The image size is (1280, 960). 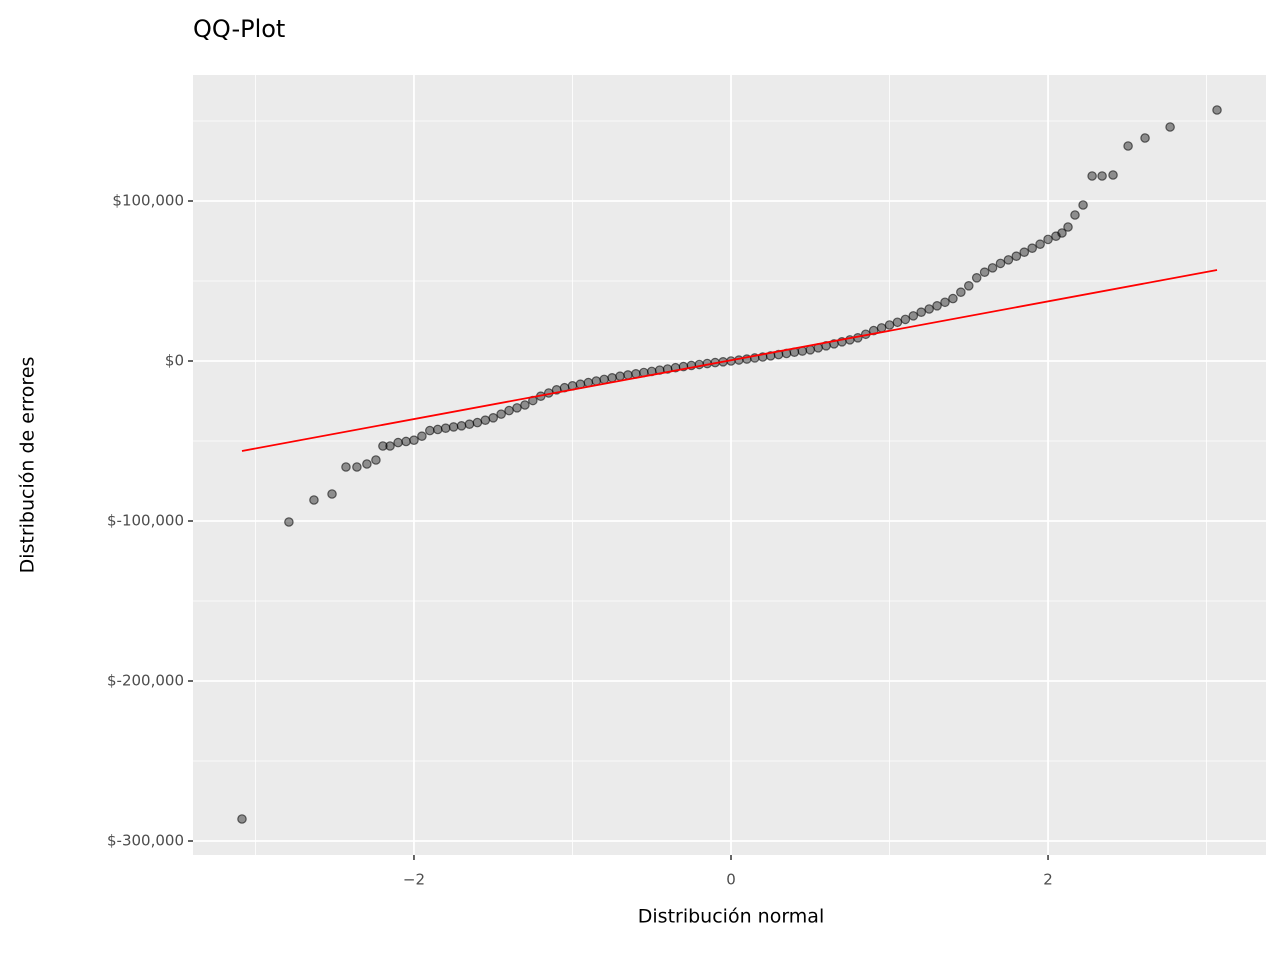 I want to click on reference-line, so click(x=729, y=360).